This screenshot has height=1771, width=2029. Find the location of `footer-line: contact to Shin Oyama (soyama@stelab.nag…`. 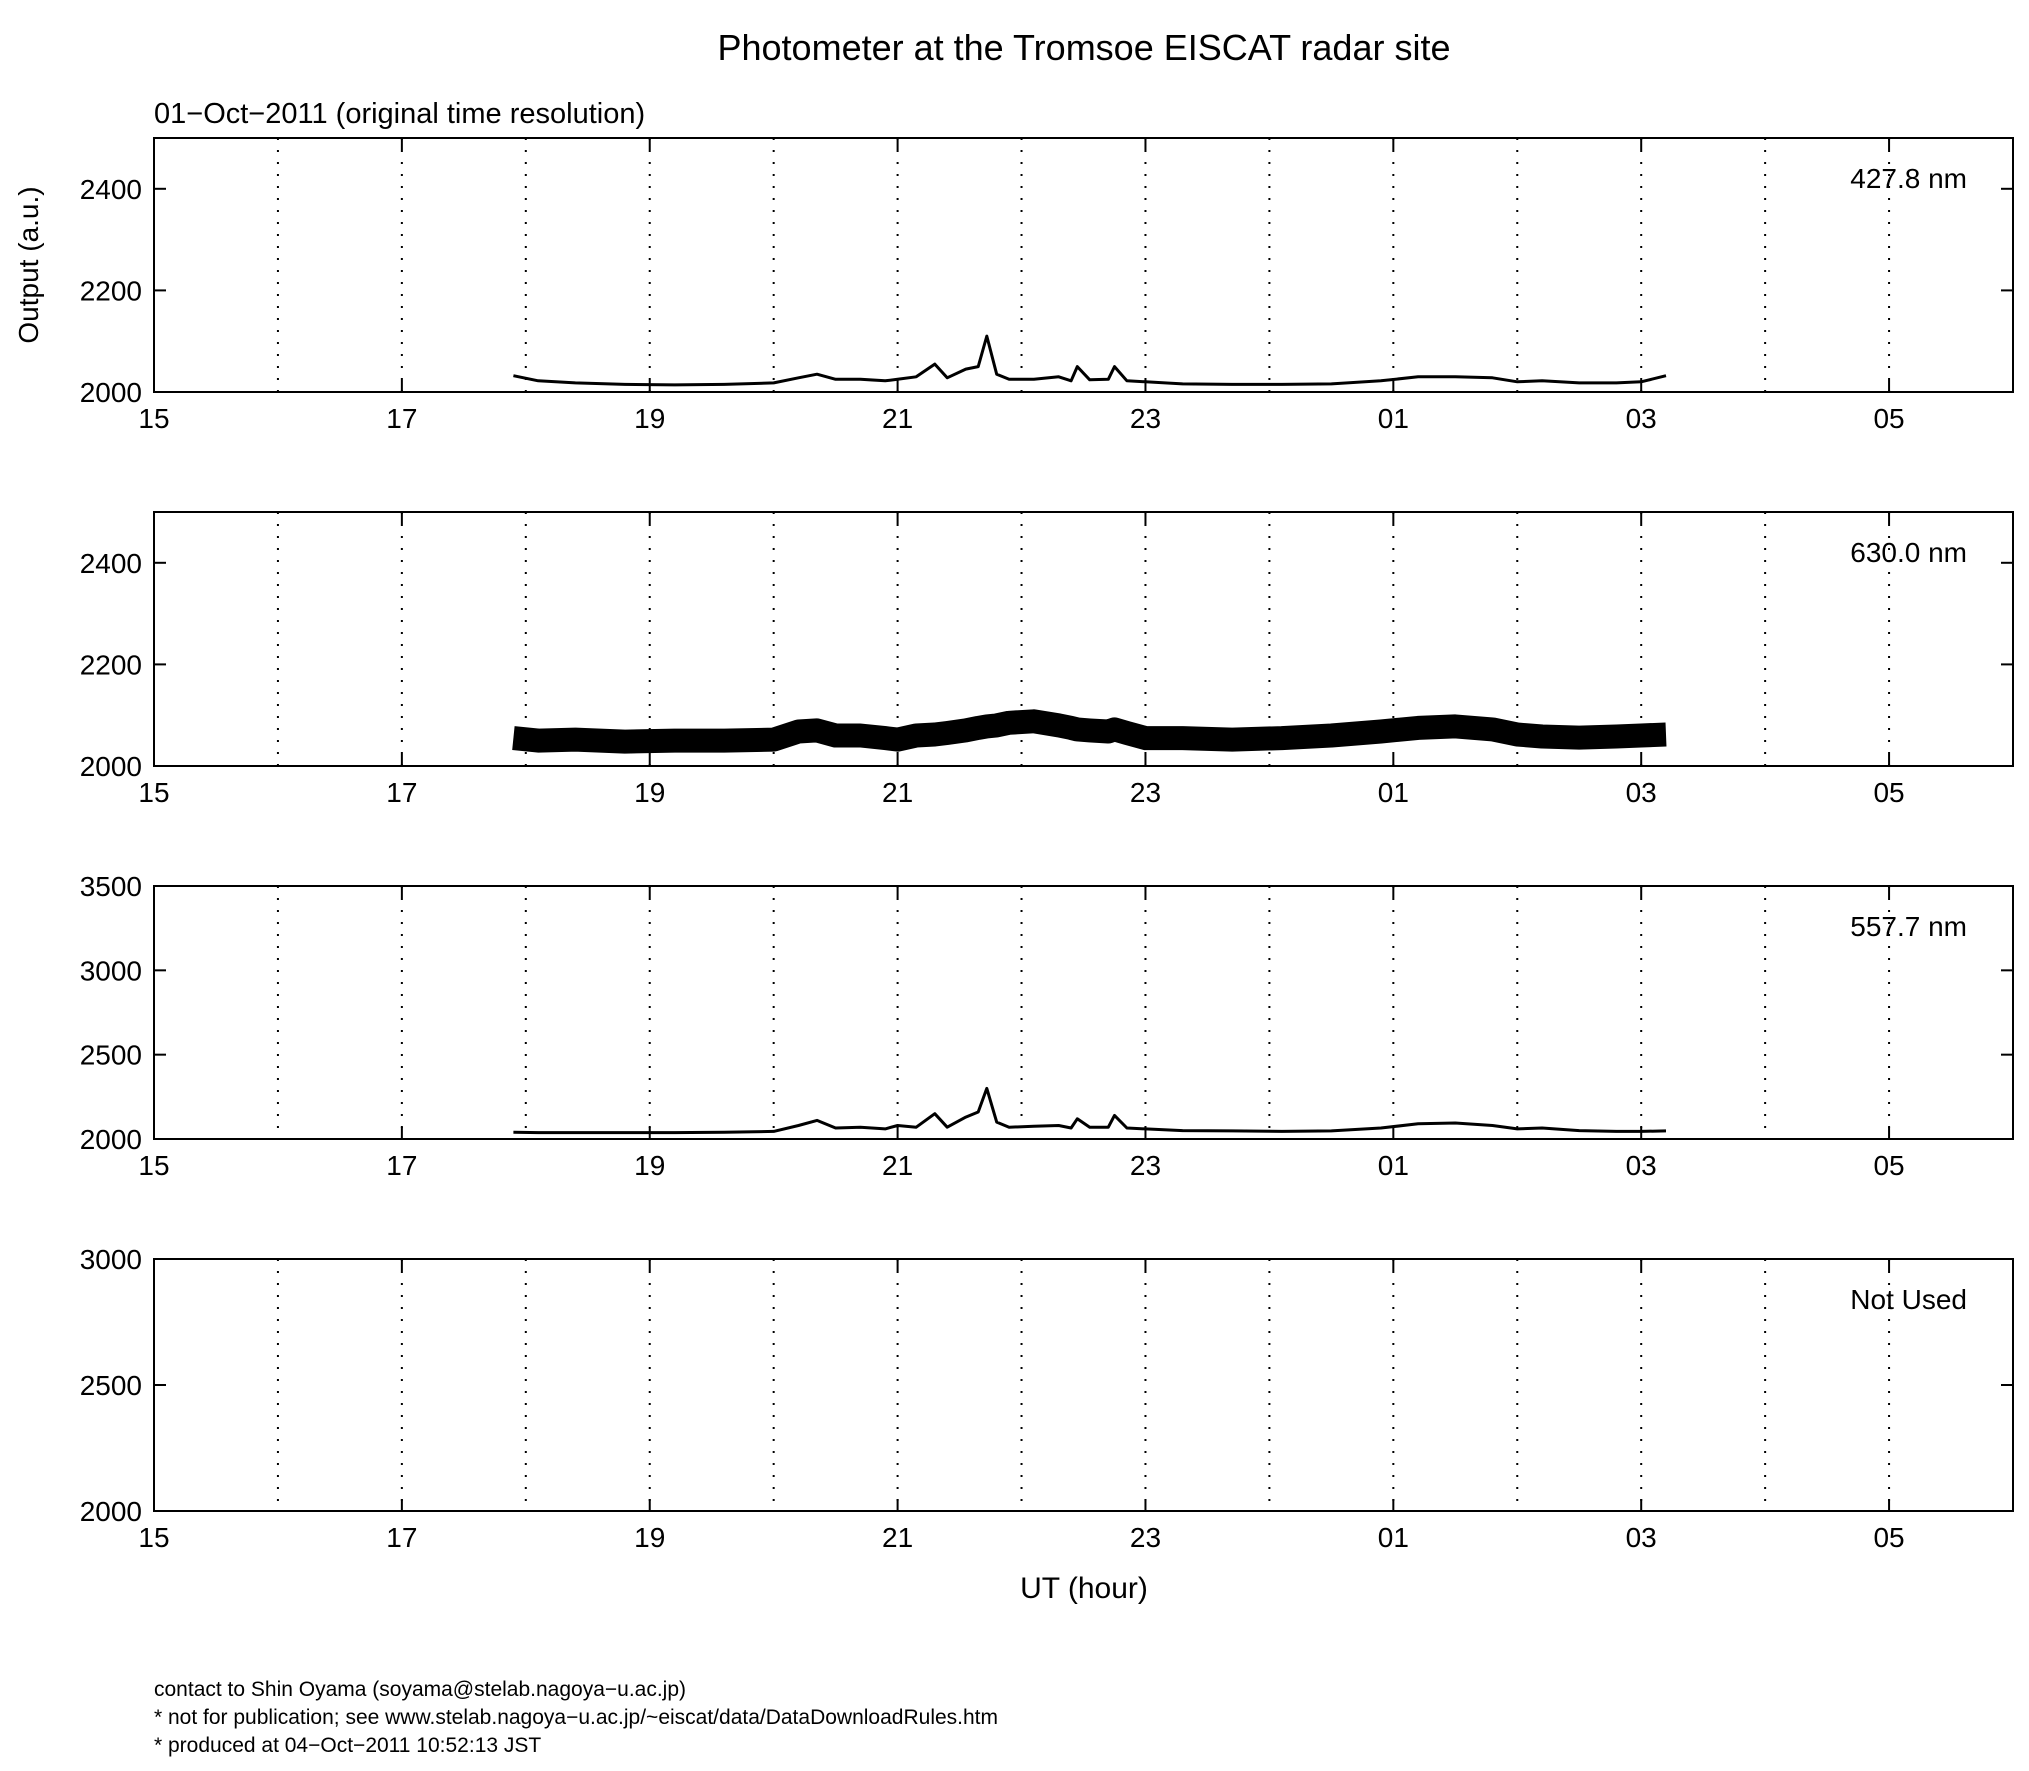

footer-line: contact to Shin Oyama (soyama@stelab.nag… is located at coordinates (420, 1689).